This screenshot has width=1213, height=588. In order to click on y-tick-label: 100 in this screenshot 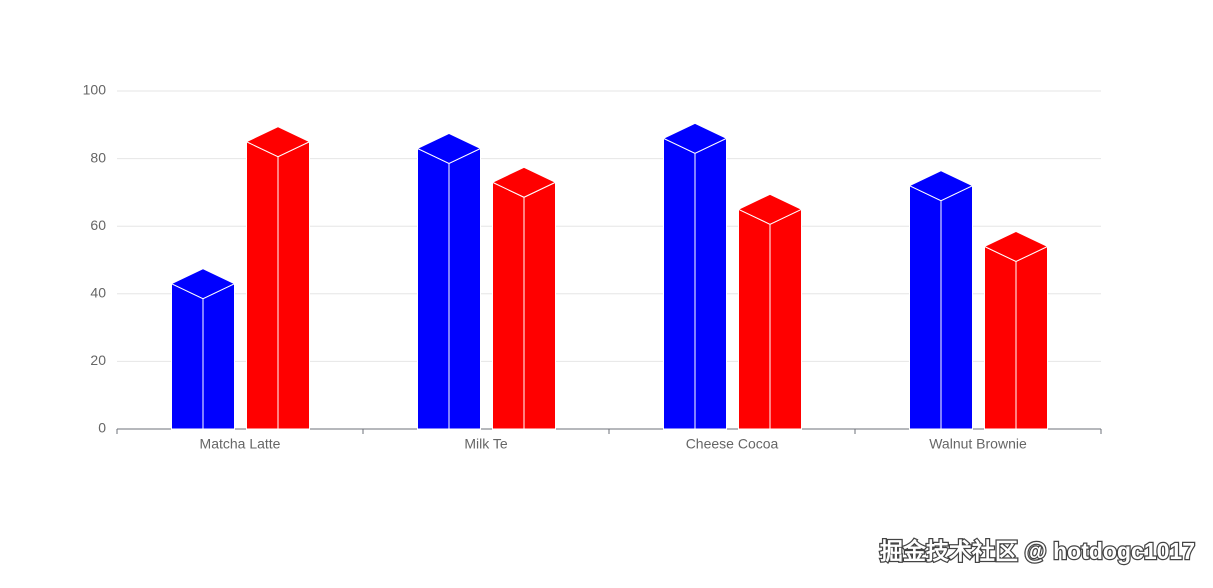, I will do `click(95, 90)`.